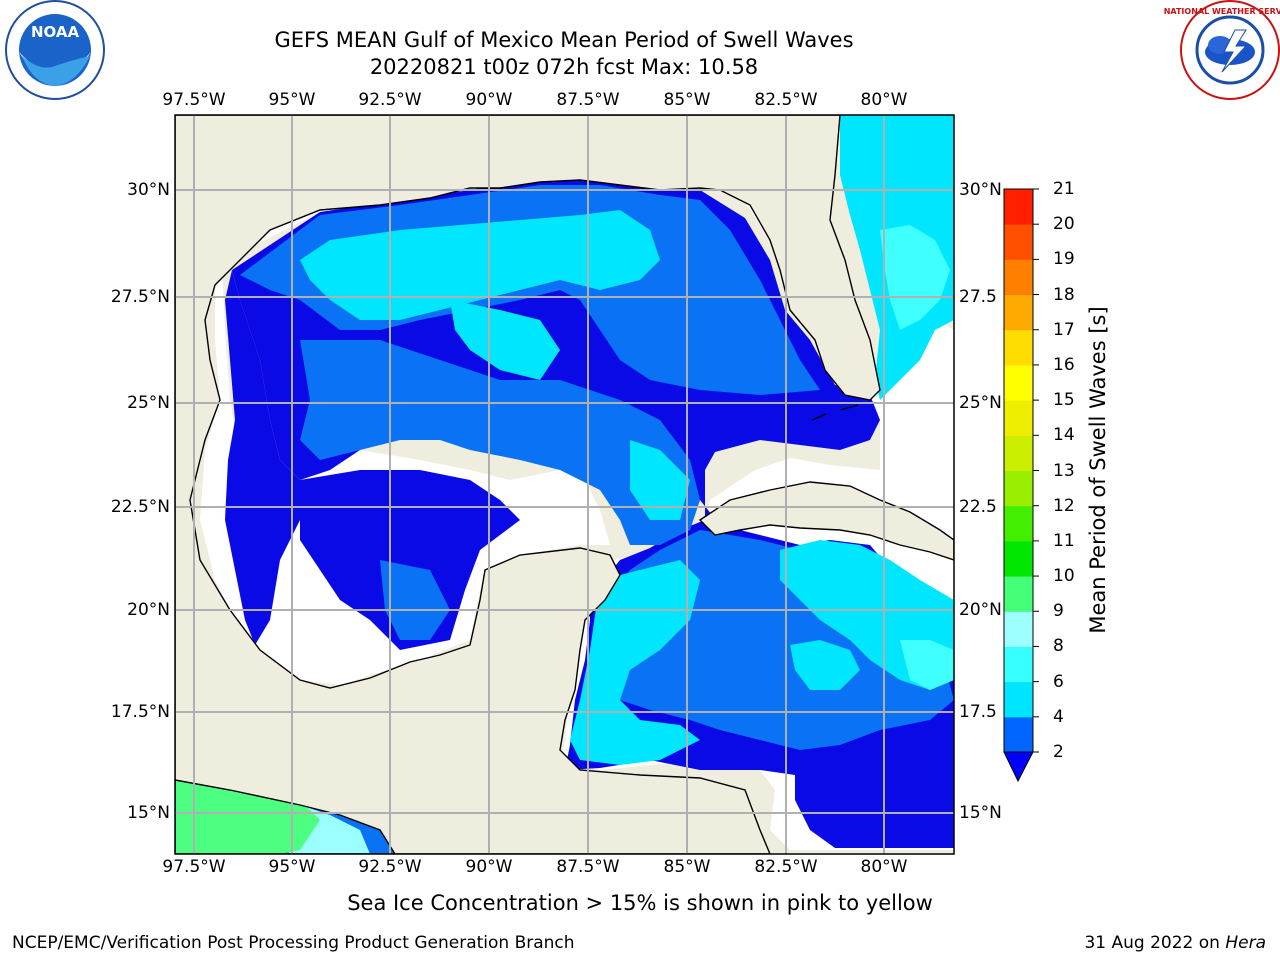 This screenshot has width=1280, height=960. I want to click on colorbar-tick-label: 10, so click(1064, 576).